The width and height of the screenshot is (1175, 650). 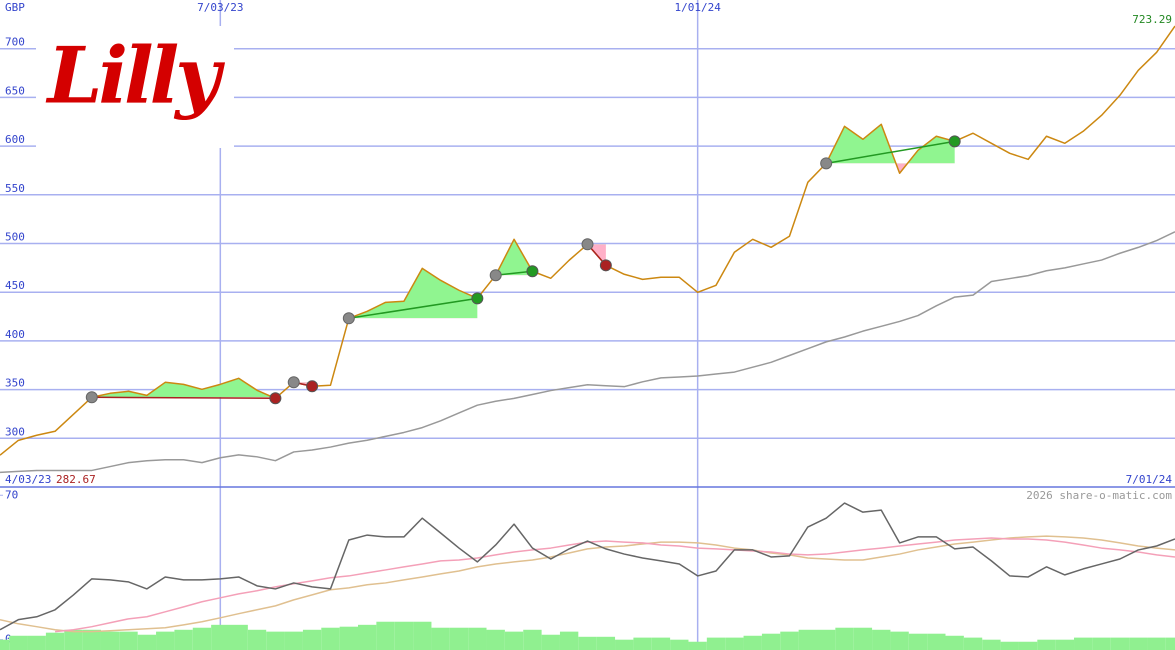 What do you see at coordinates (220, 7) in the screenshot?
I see `x-tick-label: 7/03/23` at bounding box center [220, 7].